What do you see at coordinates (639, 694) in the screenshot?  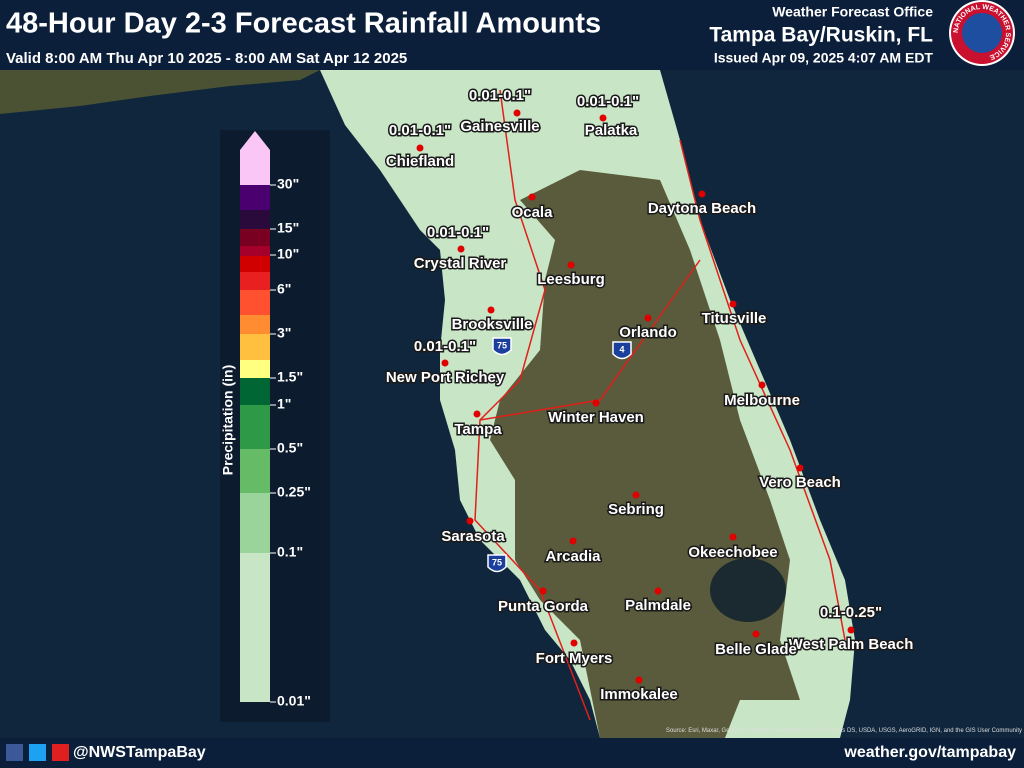 I see `city-label: Immokalee` at bounding box center [639, 694].